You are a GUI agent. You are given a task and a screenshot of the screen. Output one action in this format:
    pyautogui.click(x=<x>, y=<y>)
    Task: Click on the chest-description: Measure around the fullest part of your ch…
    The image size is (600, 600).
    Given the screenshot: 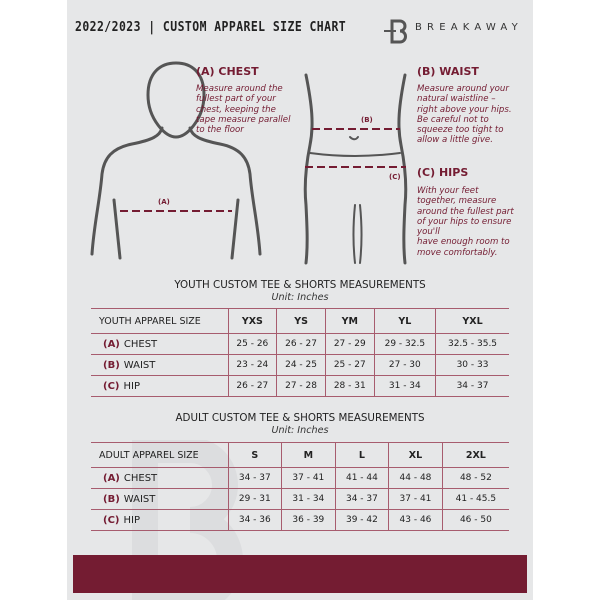 What is the action you would take?
    pyautogui.click(x=243, y=109)
    